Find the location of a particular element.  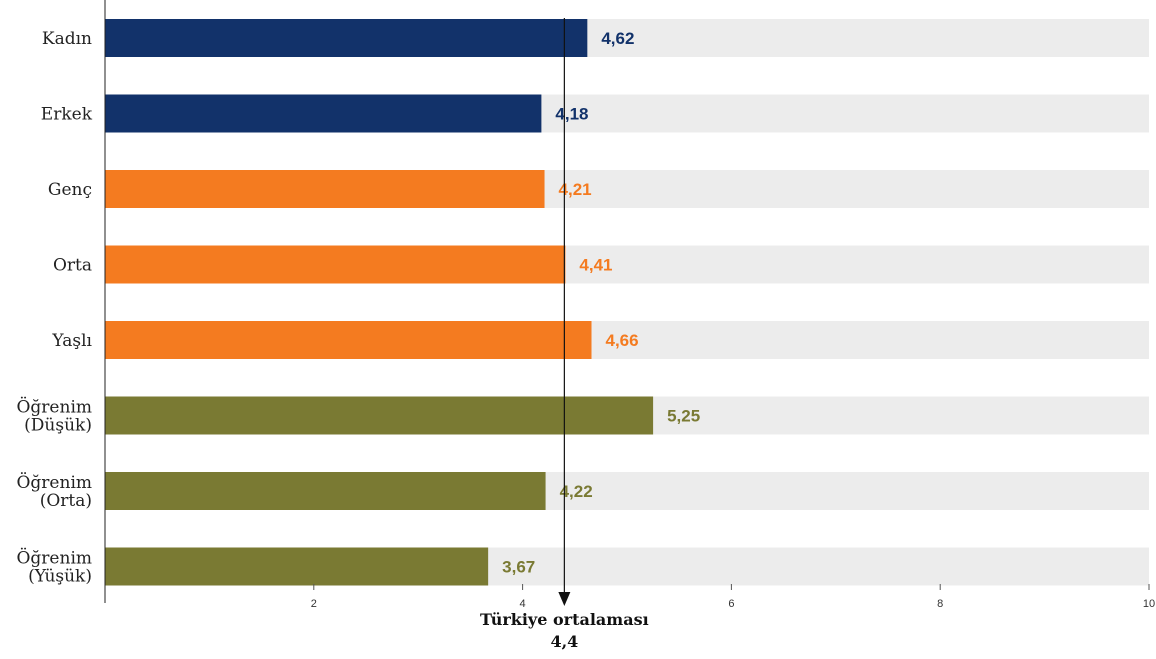

value-labels: 4,62 4,18 4,21 4,41 4,66 5,25 4,22 3,67 is located at coordinates (601, 303).